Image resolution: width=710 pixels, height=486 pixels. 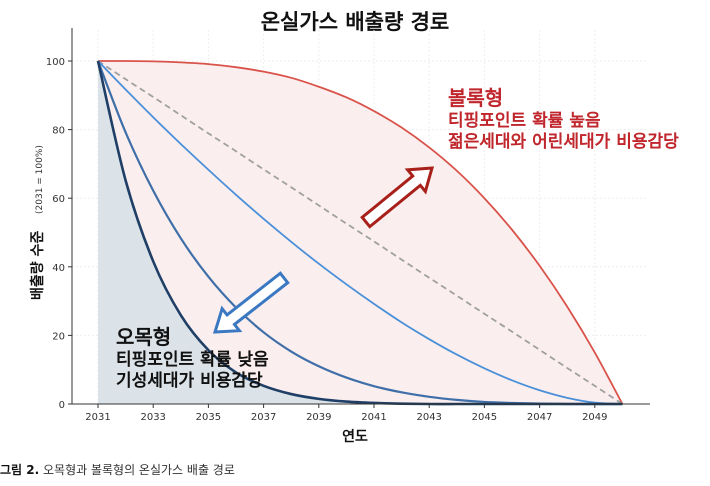 I want to click on x-tick-label: 2043, so click(x=428, y=417).